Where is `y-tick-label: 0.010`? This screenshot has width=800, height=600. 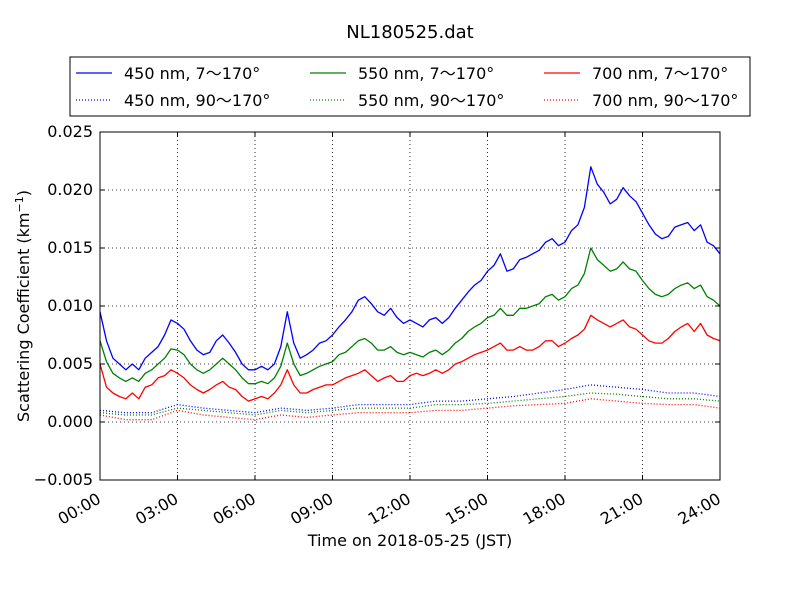
y-tick-label: 0.010 is located at coordinates (70, 305).